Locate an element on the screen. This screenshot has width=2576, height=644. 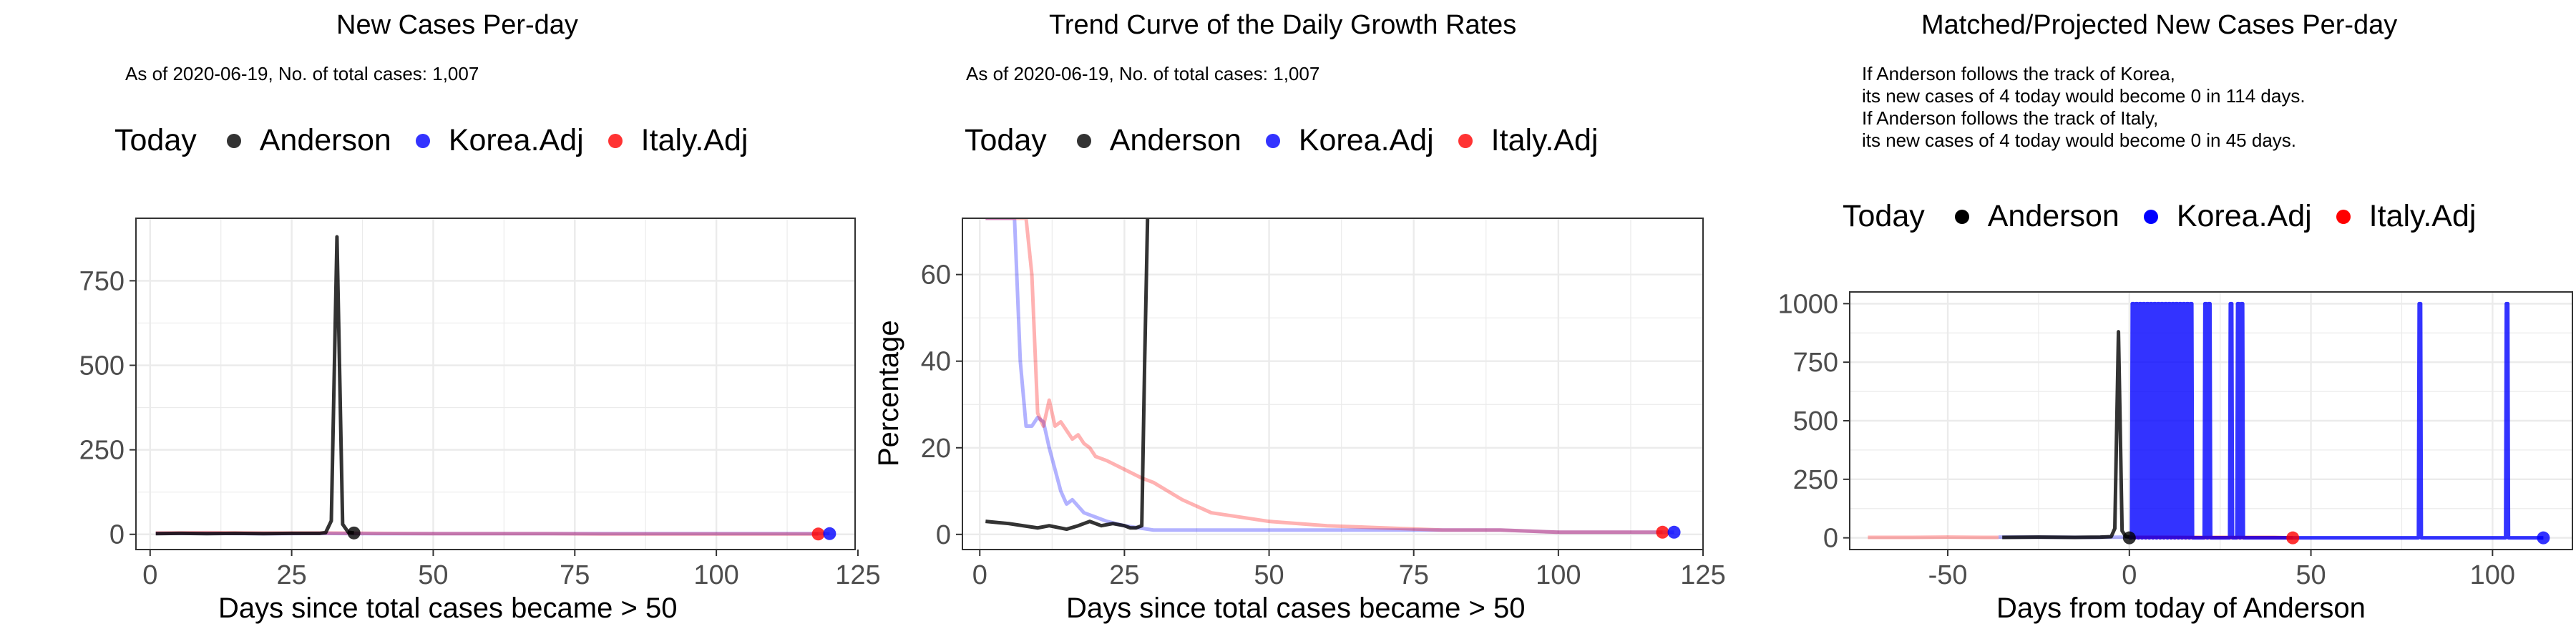
y-tick-label: 60 is located at coordinates (936, 275).